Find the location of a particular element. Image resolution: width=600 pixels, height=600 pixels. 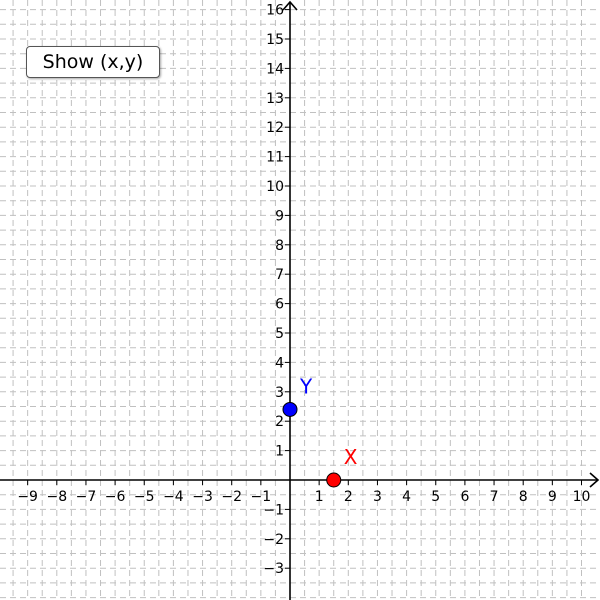

x-tick-label: −3 is located at coordinates (202, 497).